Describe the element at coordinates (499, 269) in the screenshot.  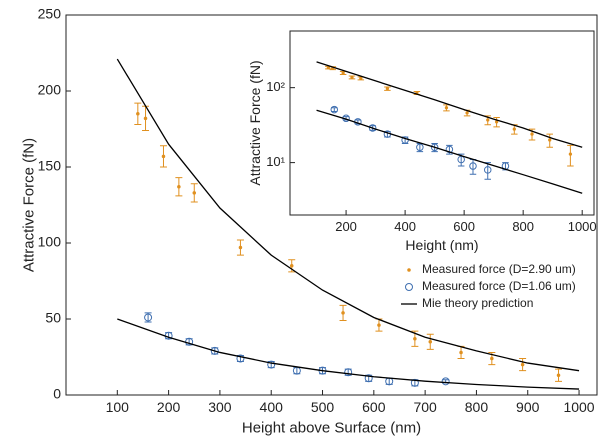
I see `legend-label: Measured force (D=2.90 um)` at that location.